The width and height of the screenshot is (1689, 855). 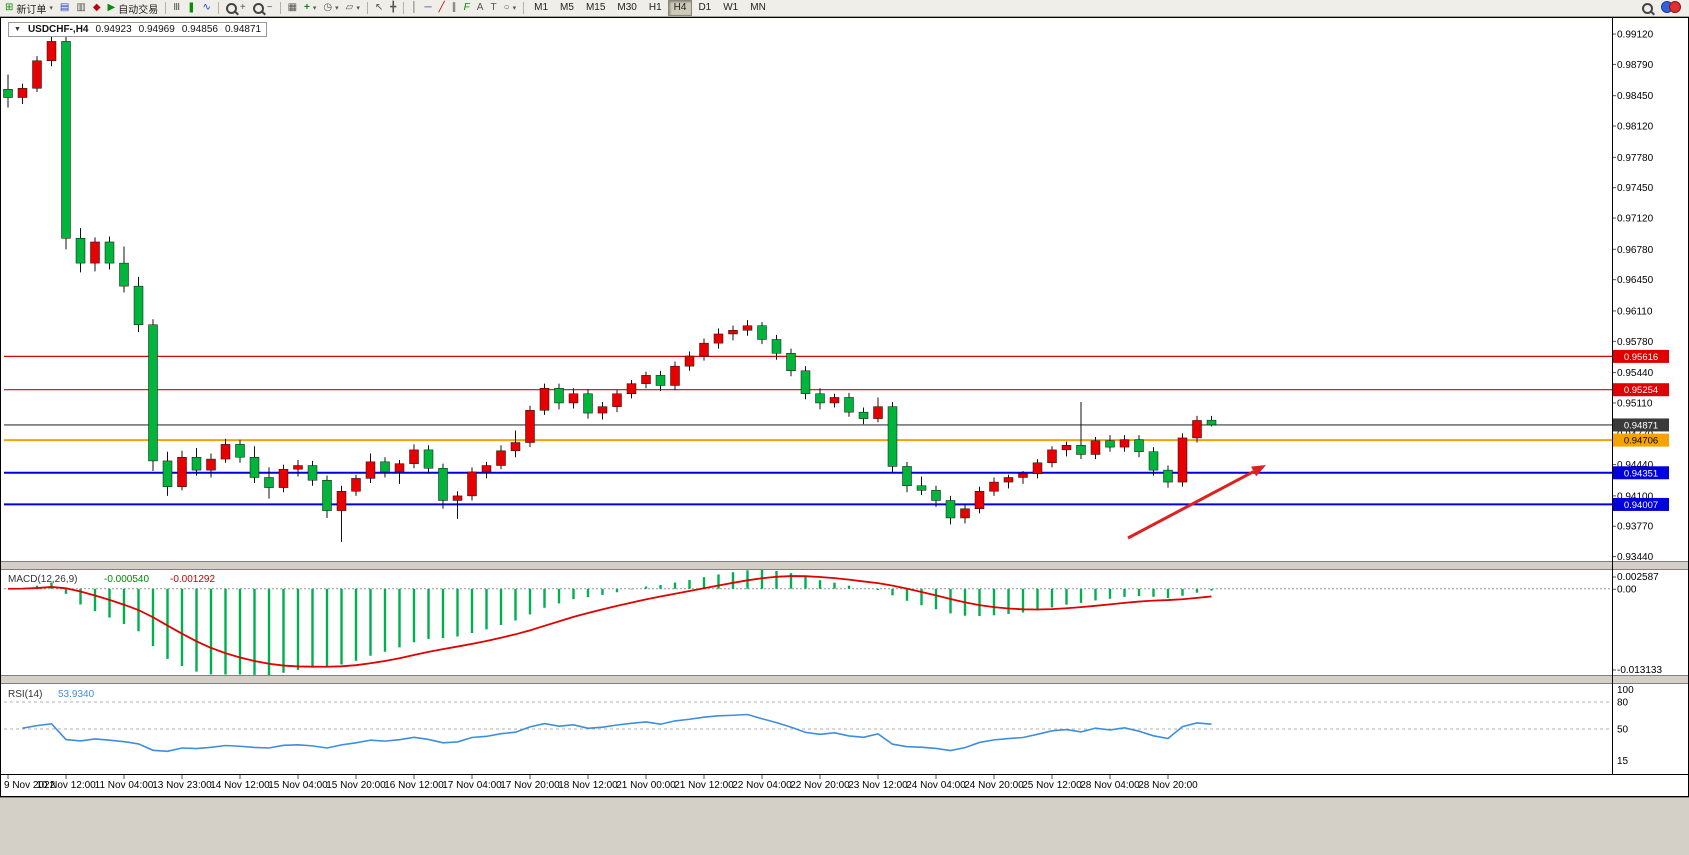 What do you see at coordinates (1641, 441) in the screenshot?
I see `price-tag-label: 0.94706` at bounding box center [1641, 441].